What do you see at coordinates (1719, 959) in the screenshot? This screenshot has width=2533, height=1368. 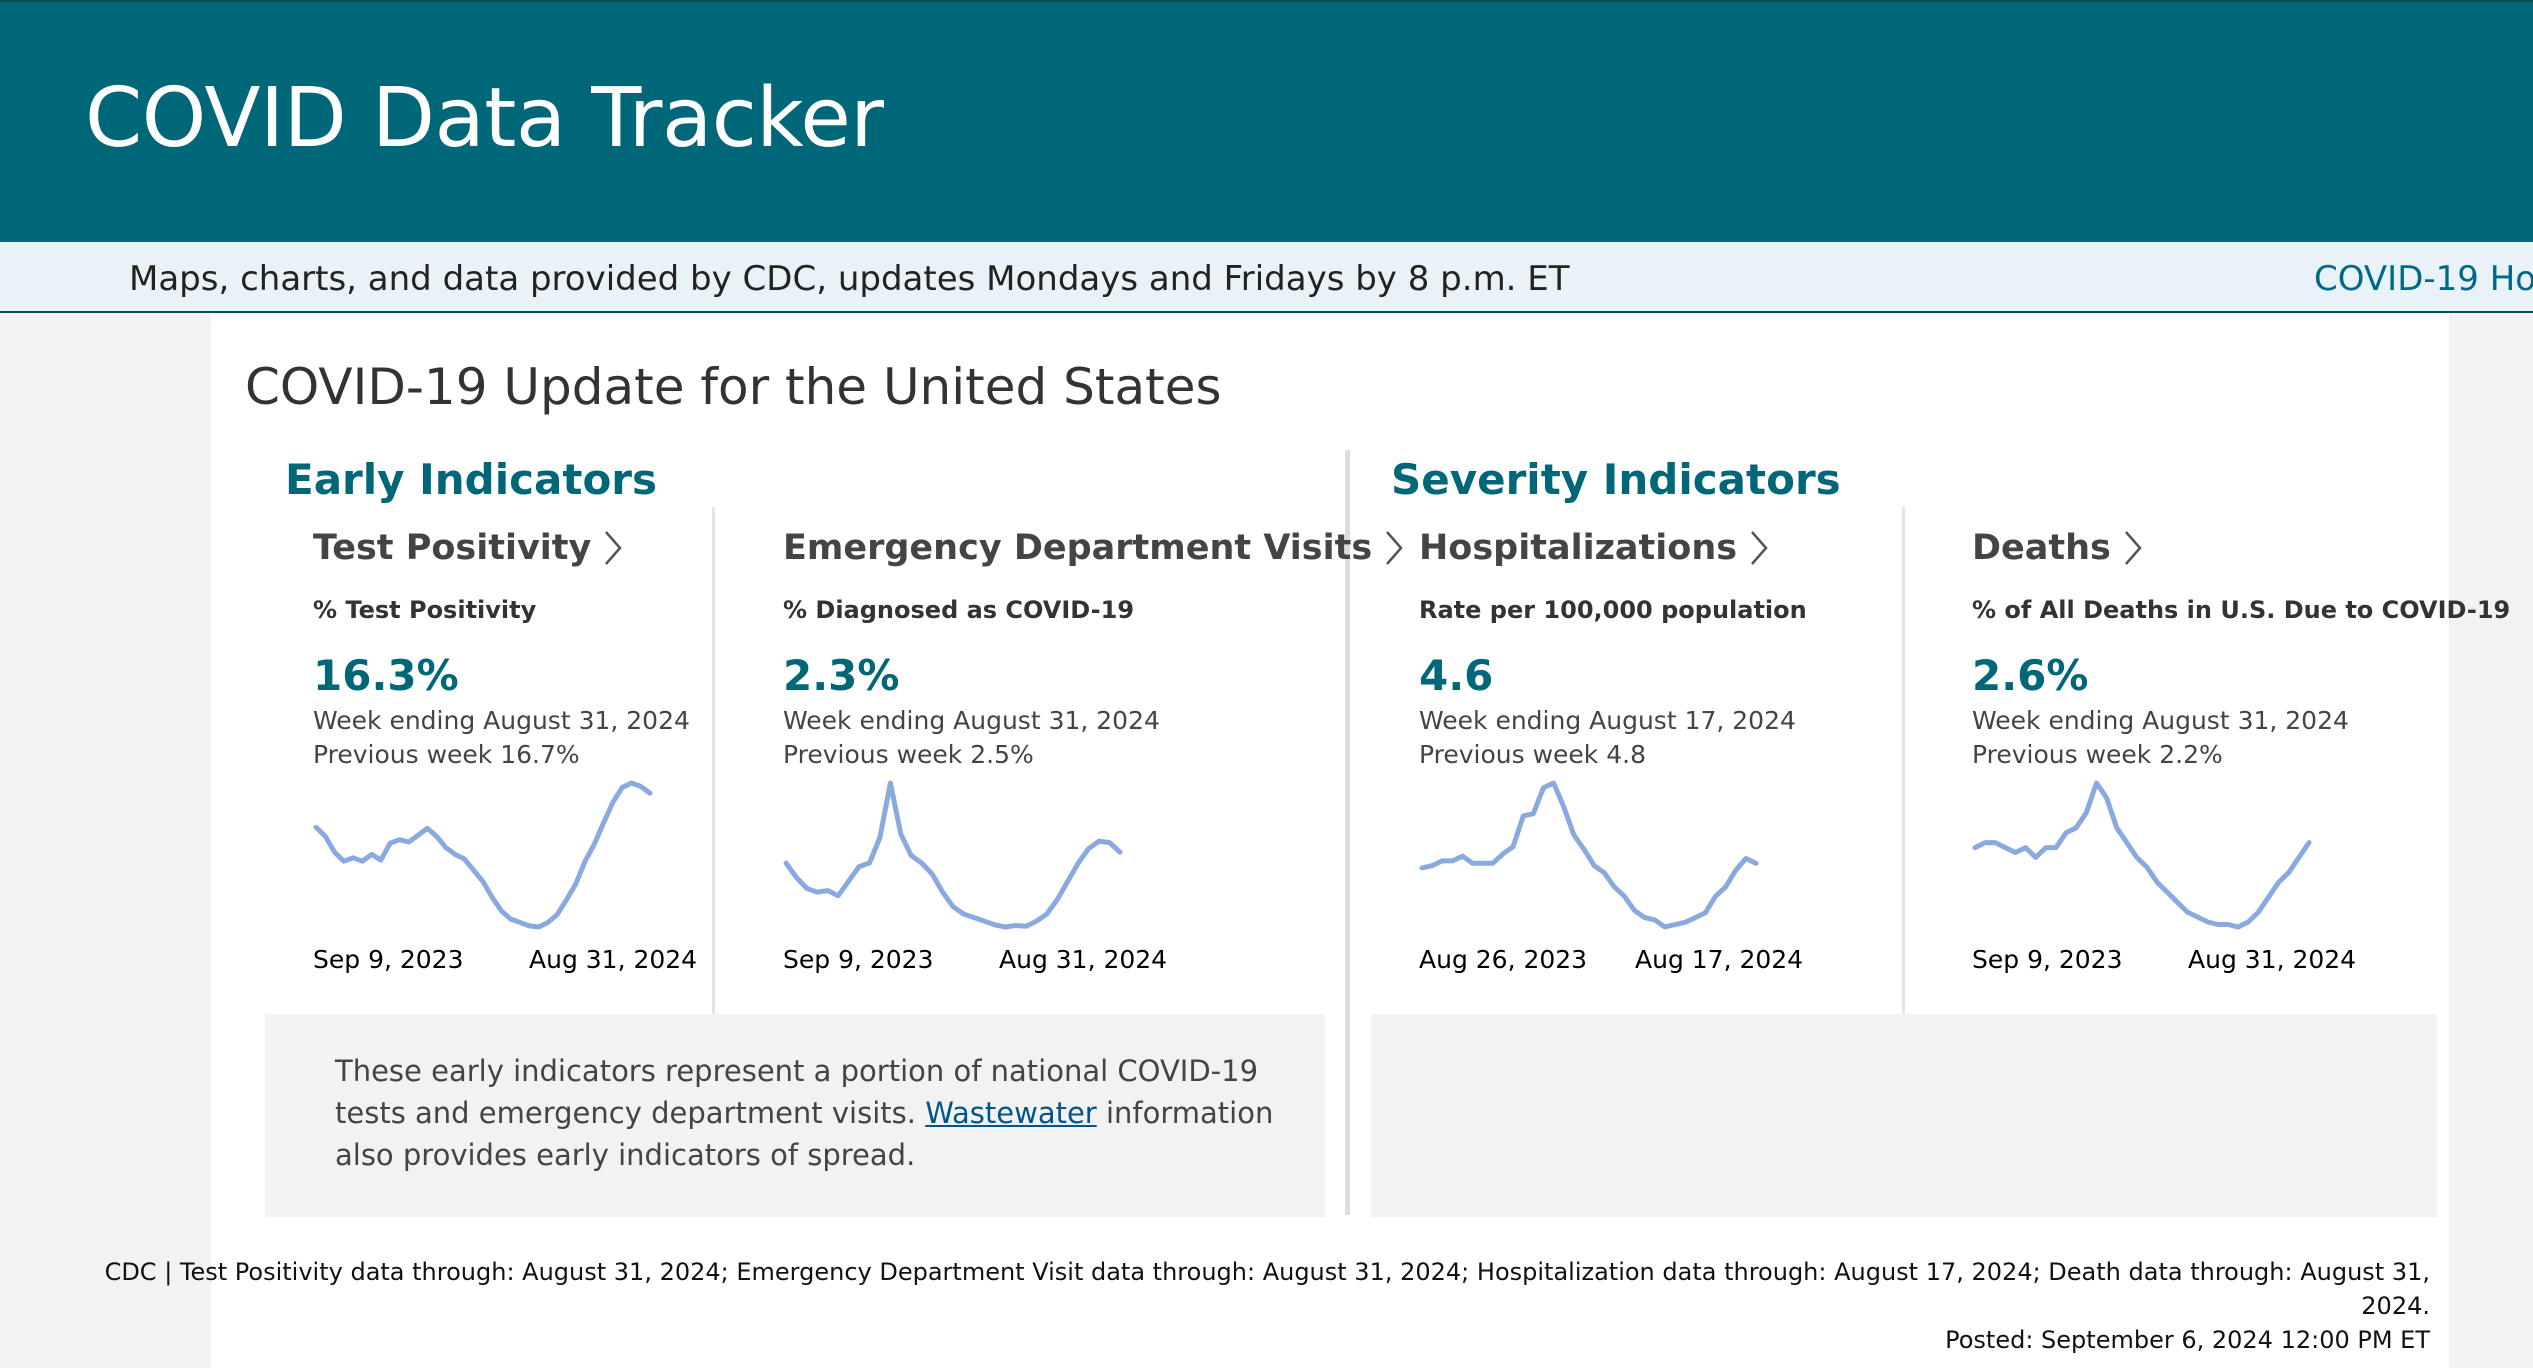 I see `sparkline-end-date: Aug 17, 2024` at bounding box center [1719, 959].